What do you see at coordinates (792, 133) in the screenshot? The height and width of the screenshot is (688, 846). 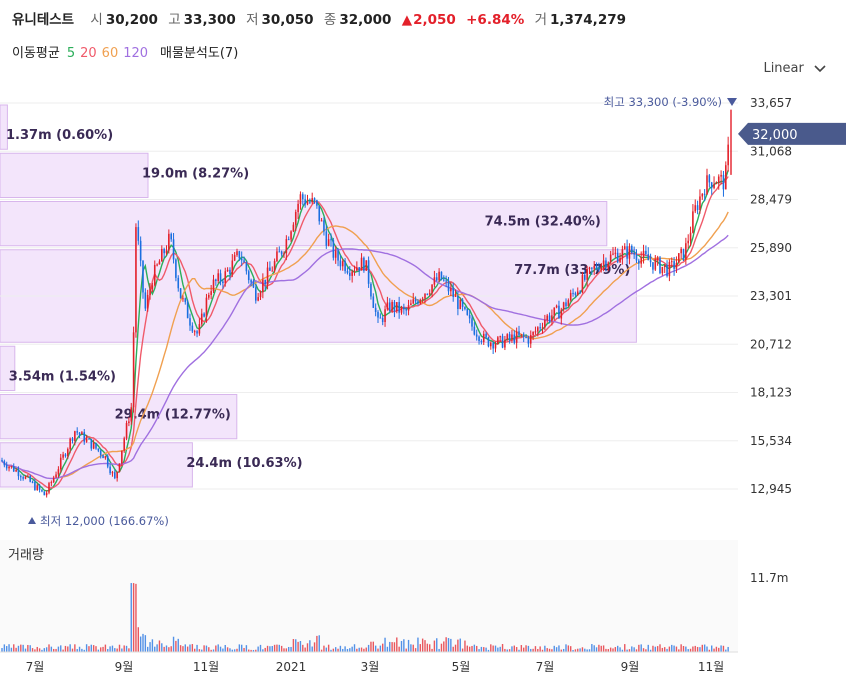 I see `current-price-tag` at bounding box center [792, 133].